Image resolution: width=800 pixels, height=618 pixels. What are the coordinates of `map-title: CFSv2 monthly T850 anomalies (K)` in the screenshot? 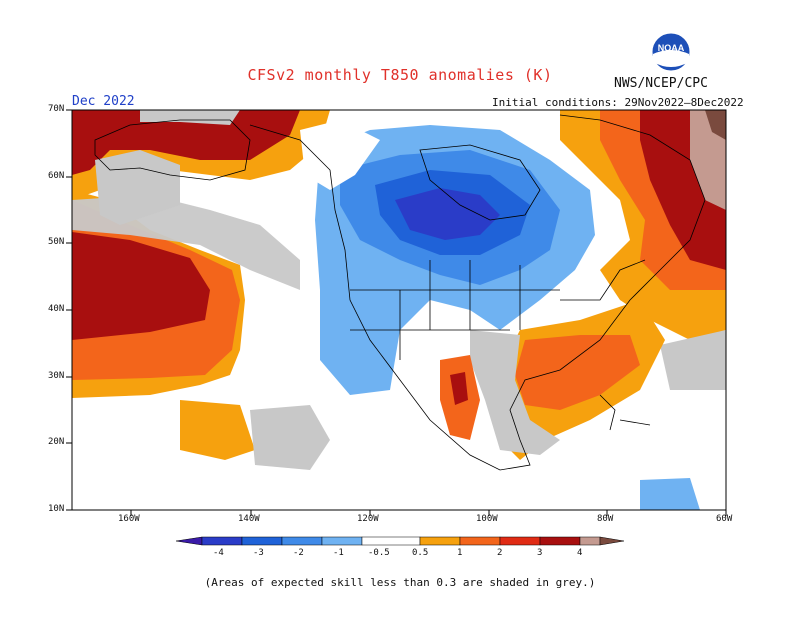 It's located at (400, 75).